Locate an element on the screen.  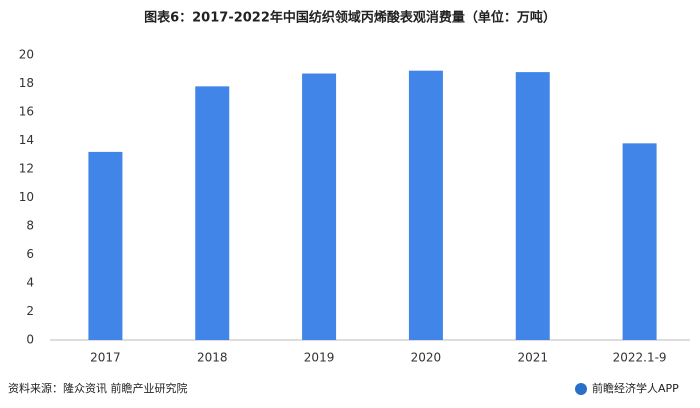
x-tick-label: 2022.1-9 is located at coordinates (640, 358).